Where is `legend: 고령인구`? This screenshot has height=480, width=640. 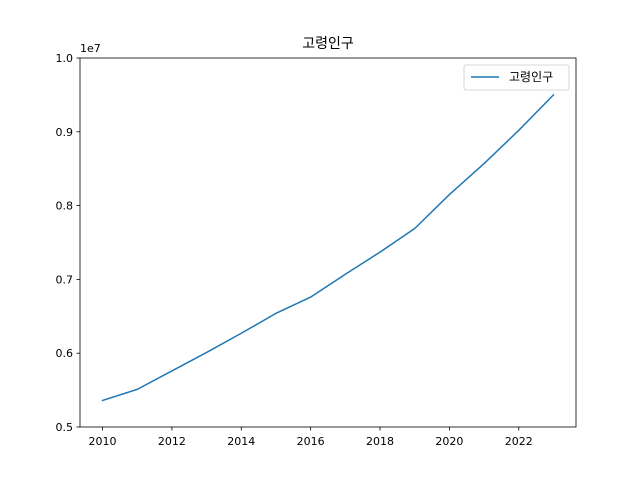 legend: 고령인구 is located at coordinates (516, 77).